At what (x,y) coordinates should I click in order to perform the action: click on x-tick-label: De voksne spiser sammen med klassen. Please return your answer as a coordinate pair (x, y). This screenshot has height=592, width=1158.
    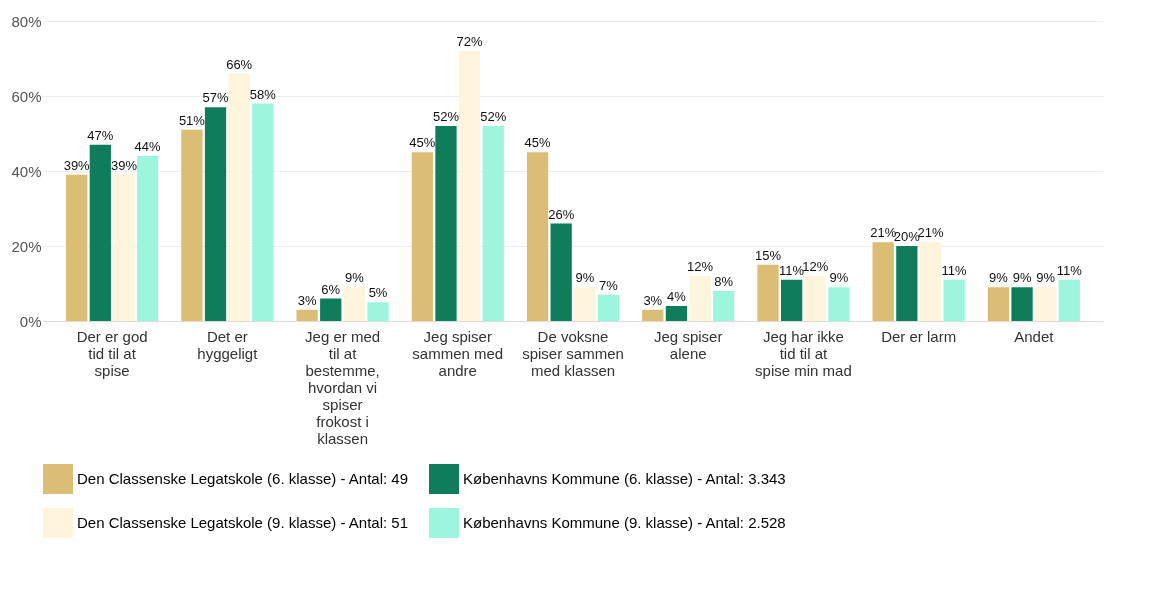
    Looking at the image, I should click on (573, 353).